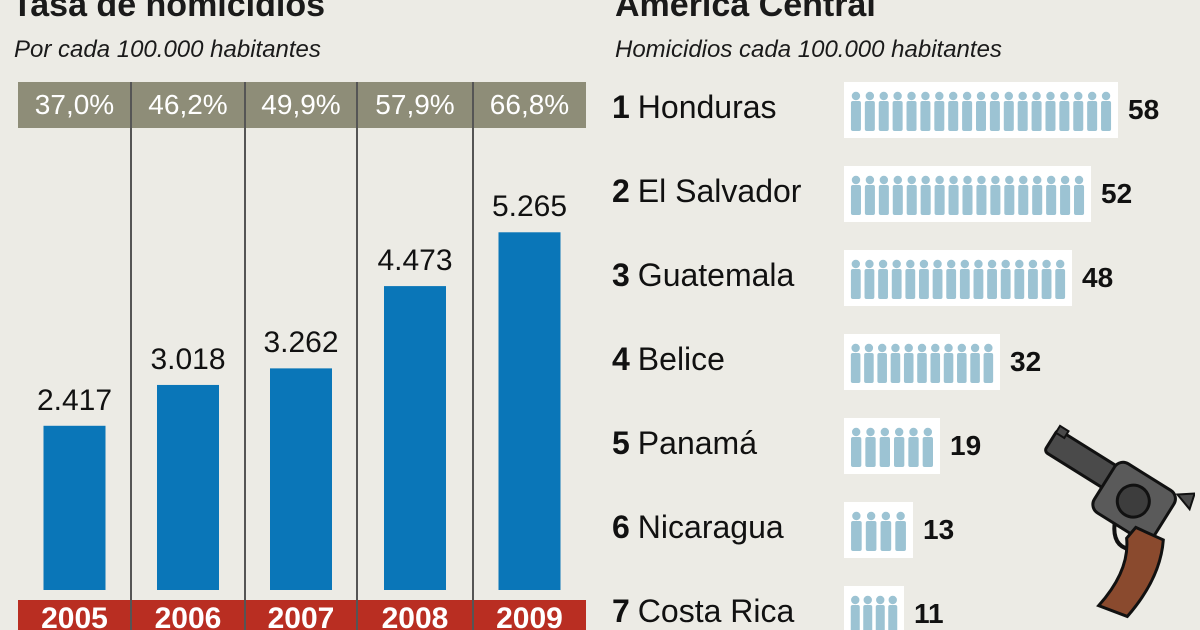 The image size is (1200, 630). I want to click on country-label: 5 Panamá, so click(684, 443).